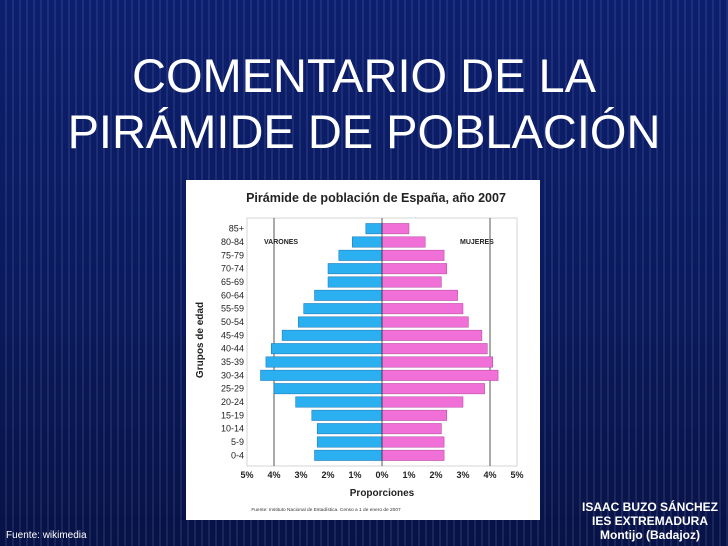 Image resolution: width=728 pixels, height=546 pixels. What do you see at coordinates (232, 269) in the screenshot?
I see `age-group-label: 70-74` at bounding box center [232, 269].